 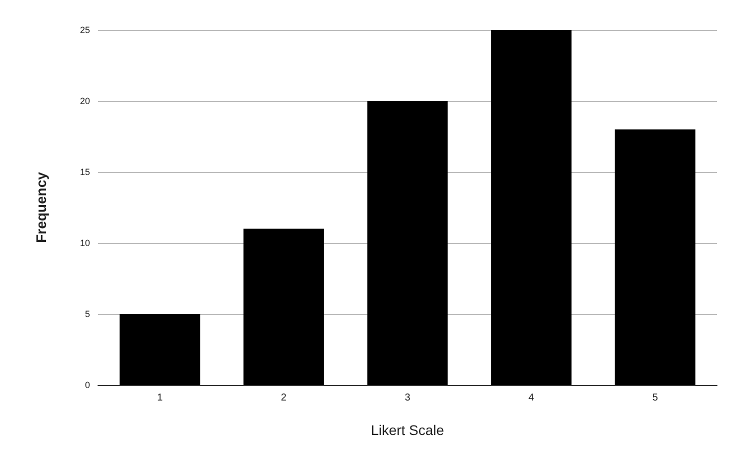 I want to click on x-axis-title: Likert Scale, so click(x=407, y=430).